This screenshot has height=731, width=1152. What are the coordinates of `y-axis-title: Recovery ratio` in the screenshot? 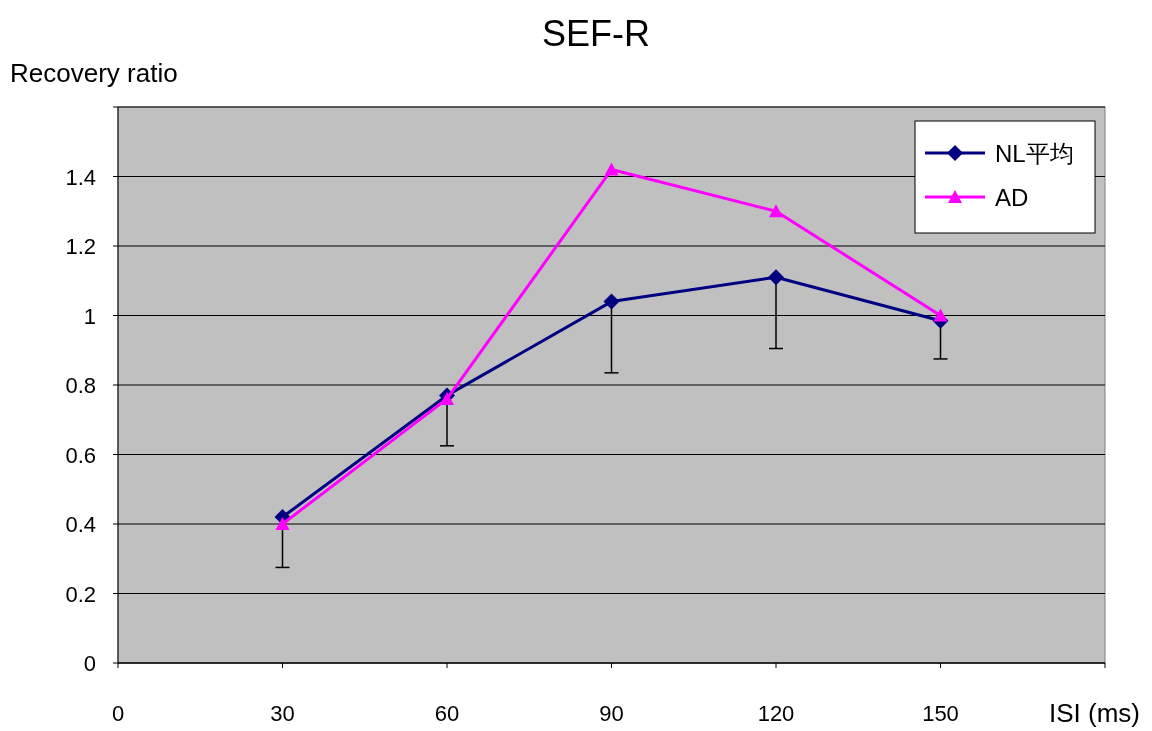 It's located at (94, 73).